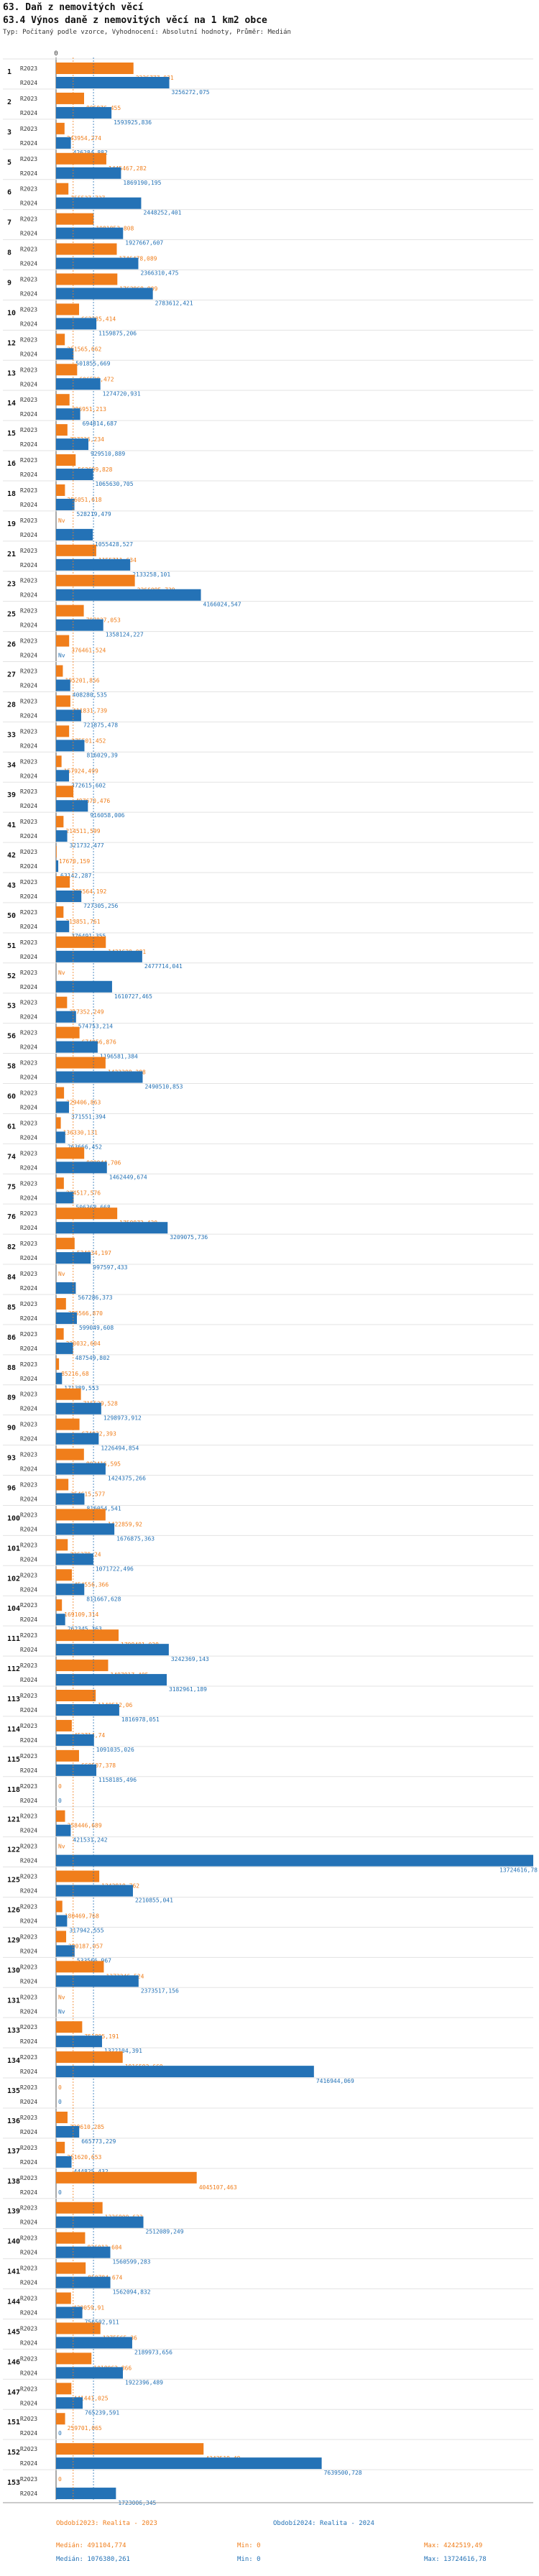 The height and width of the screenshot is (2576, 539). I want to click on value-label-2024: 1869190,195, so click(142, 183).